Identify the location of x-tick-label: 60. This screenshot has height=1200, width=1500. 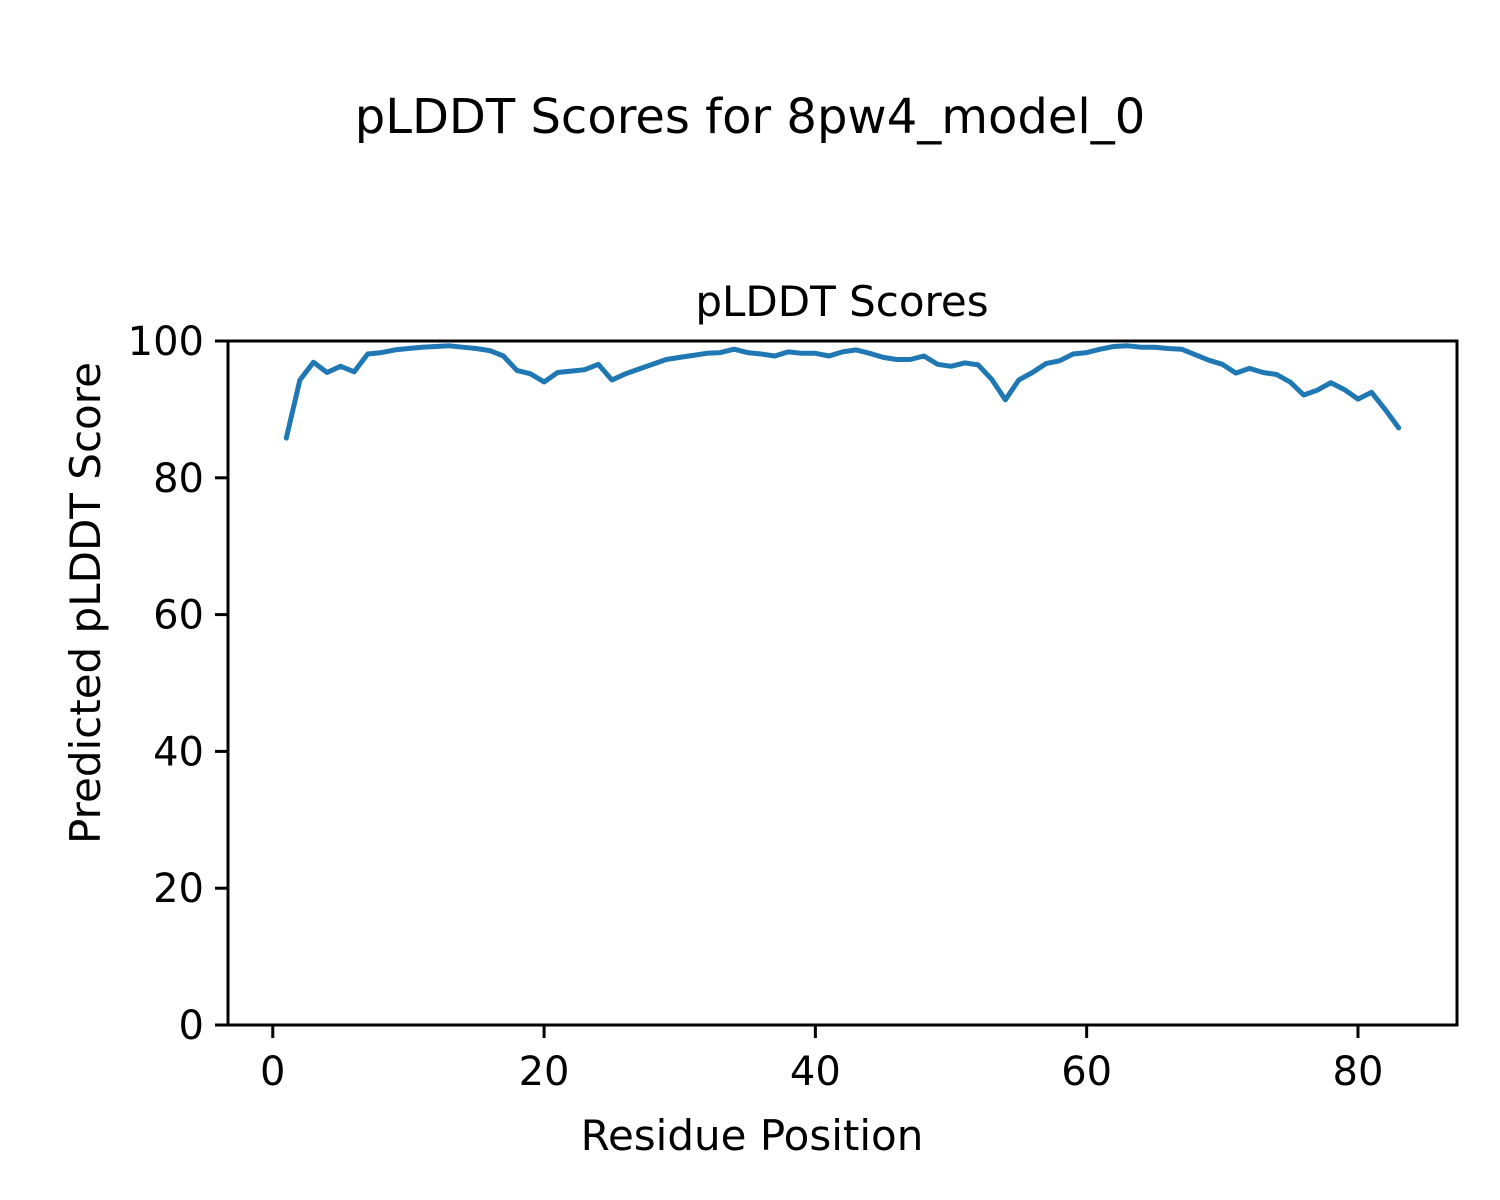
(1086, 1072).